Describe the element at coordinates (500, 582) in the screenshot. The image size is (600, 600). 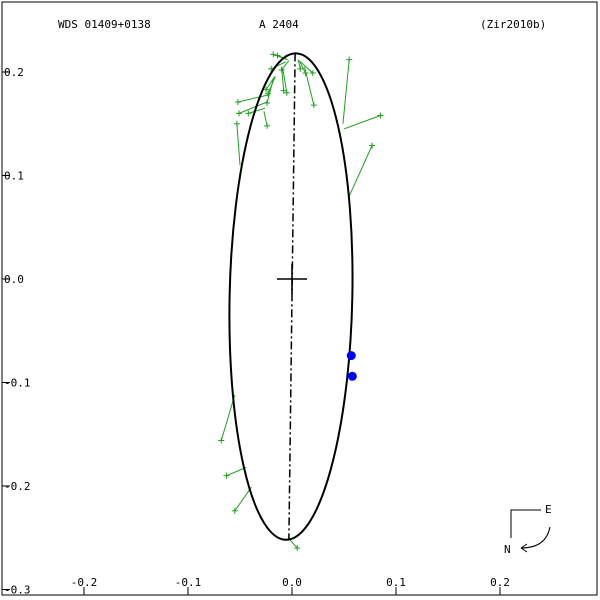
I see `x-tick-label: 0.2` at that location.